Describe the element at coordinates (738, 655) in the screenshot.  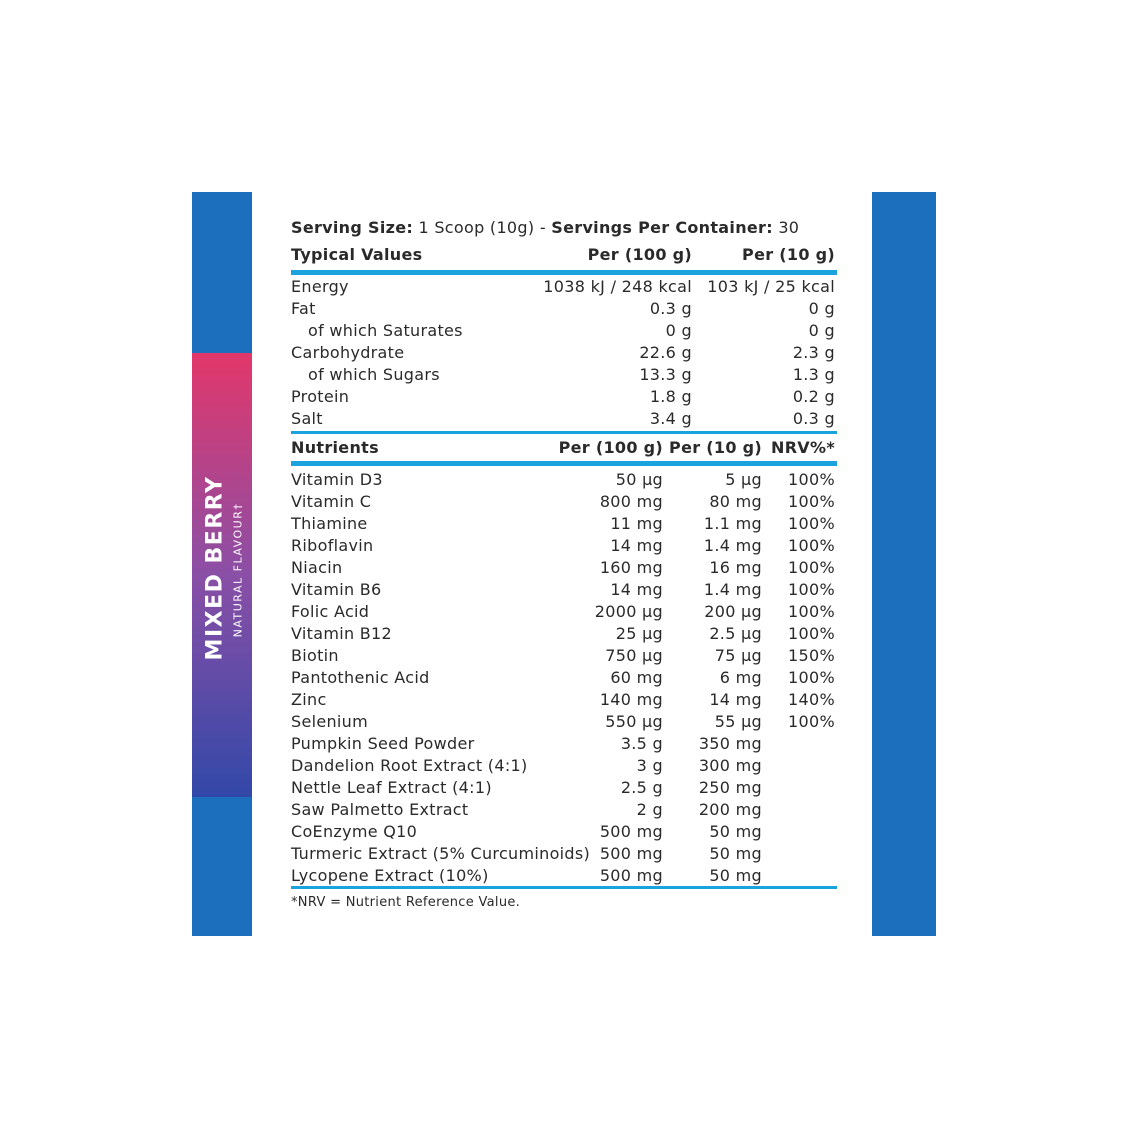
I see `value-cell: 75 µg` at that location.